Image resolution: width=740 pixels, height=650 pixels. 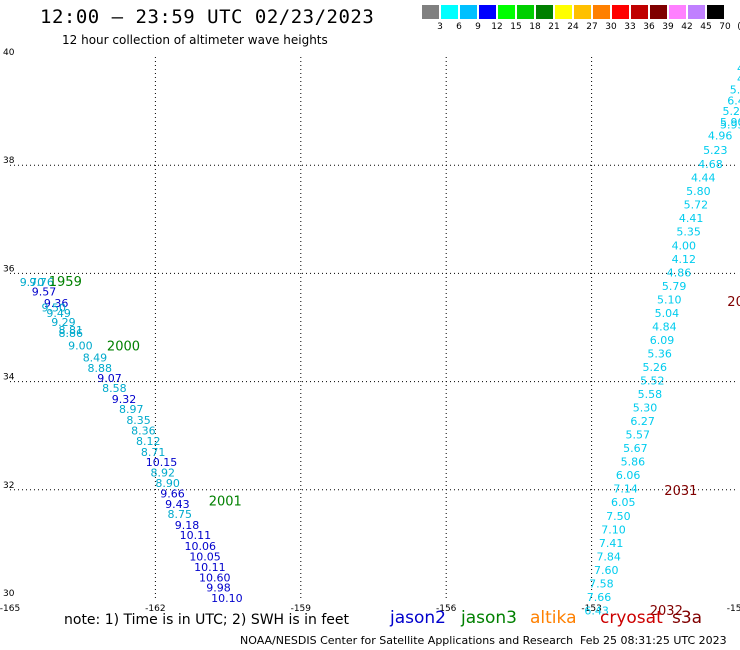 What do you see at coordinates (606, 570) in the screenshot?
I see `swh-value-label: 7.60` at bounding box center [606, 570].